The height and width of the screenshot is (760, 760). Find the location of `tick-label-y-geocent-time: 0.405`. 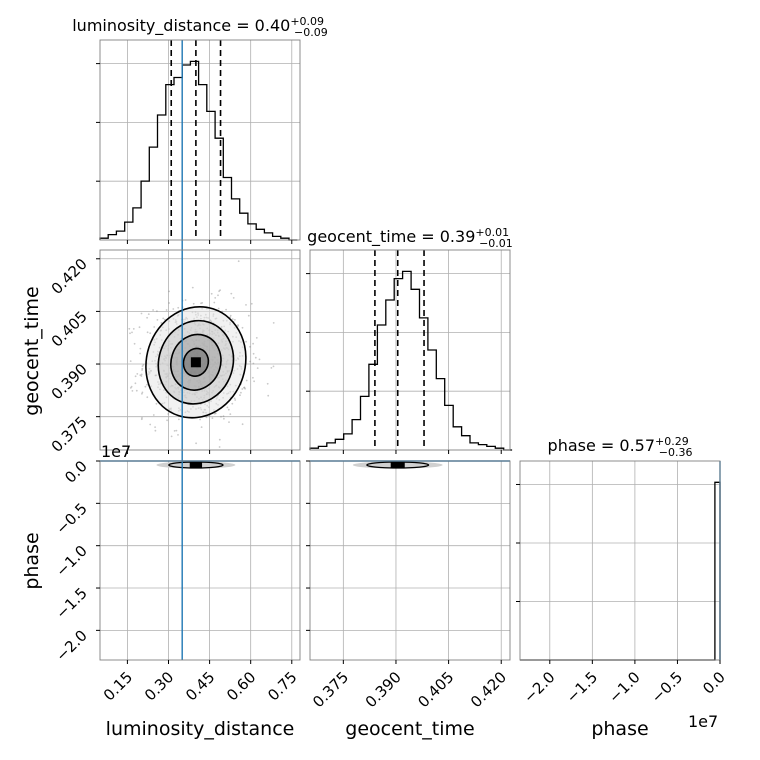

tick-label-y-geocent-time: 0.405 is located at coordinates (69, 329).